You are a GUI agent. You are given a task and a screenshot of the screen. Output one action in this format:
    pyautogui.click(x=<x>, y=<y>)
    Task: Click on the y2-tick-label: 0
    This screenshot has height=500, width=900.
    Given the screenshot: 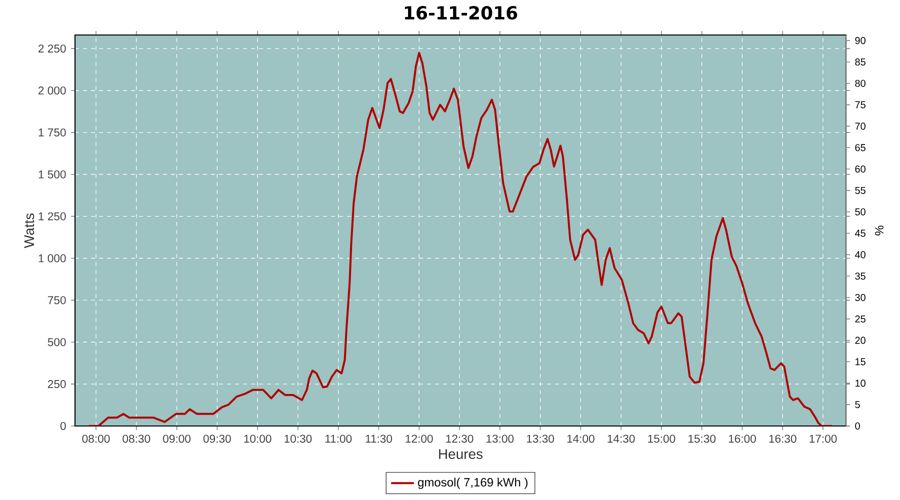 What is the action you would take?
    pyautogui.click(x=857, y=426)
    